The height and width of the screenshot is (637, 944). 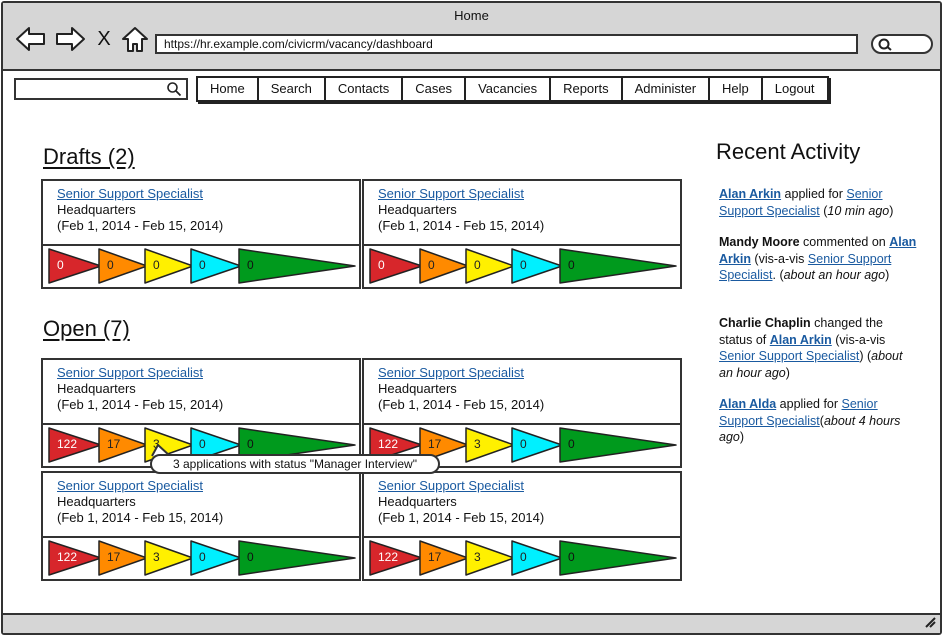 What do you see at coordinates (667, 89) in the screenshot?
I see `nav-item-administer: Administer` at bounding box center [667, 89].